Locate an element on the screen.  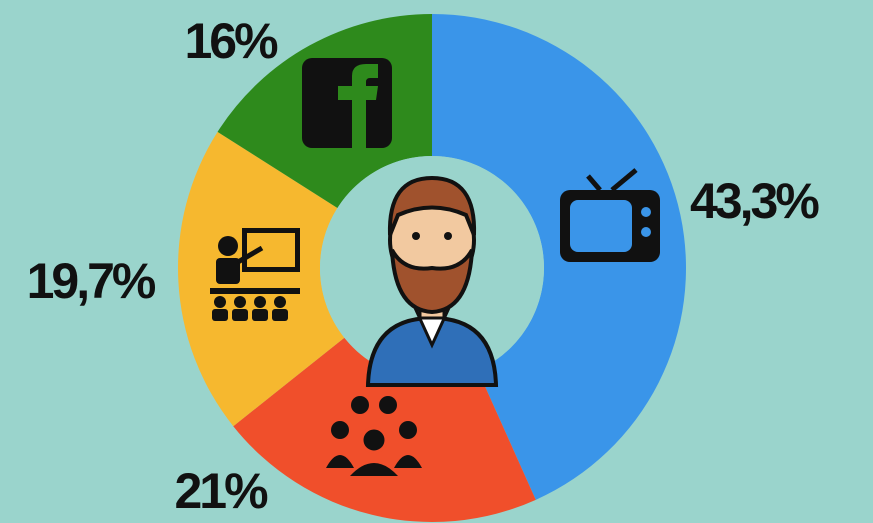
value-label: 19,7% is located at coordinates (91, 281).